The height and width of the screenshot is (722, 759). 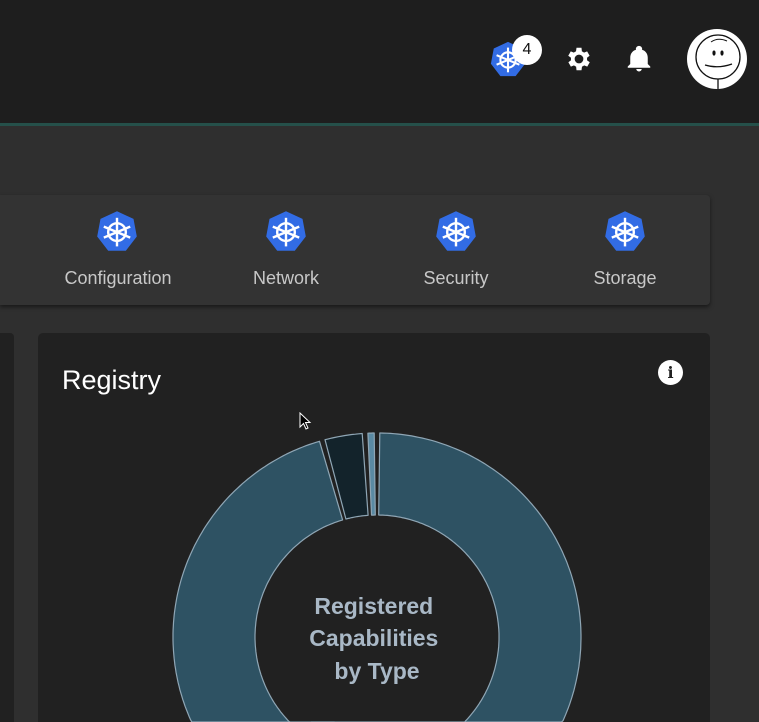 What do you see at coordinates (625, 278) in the screenshot?
I see `nav-item-label: Storage` at bounding box center [625, 278].